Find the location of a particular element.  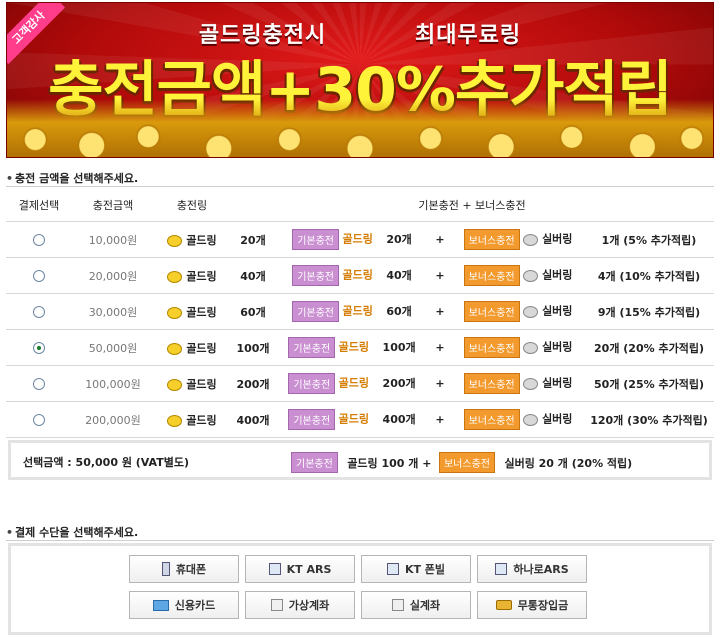

price-cell: 50,000원 is located at coordinates (113, 347).